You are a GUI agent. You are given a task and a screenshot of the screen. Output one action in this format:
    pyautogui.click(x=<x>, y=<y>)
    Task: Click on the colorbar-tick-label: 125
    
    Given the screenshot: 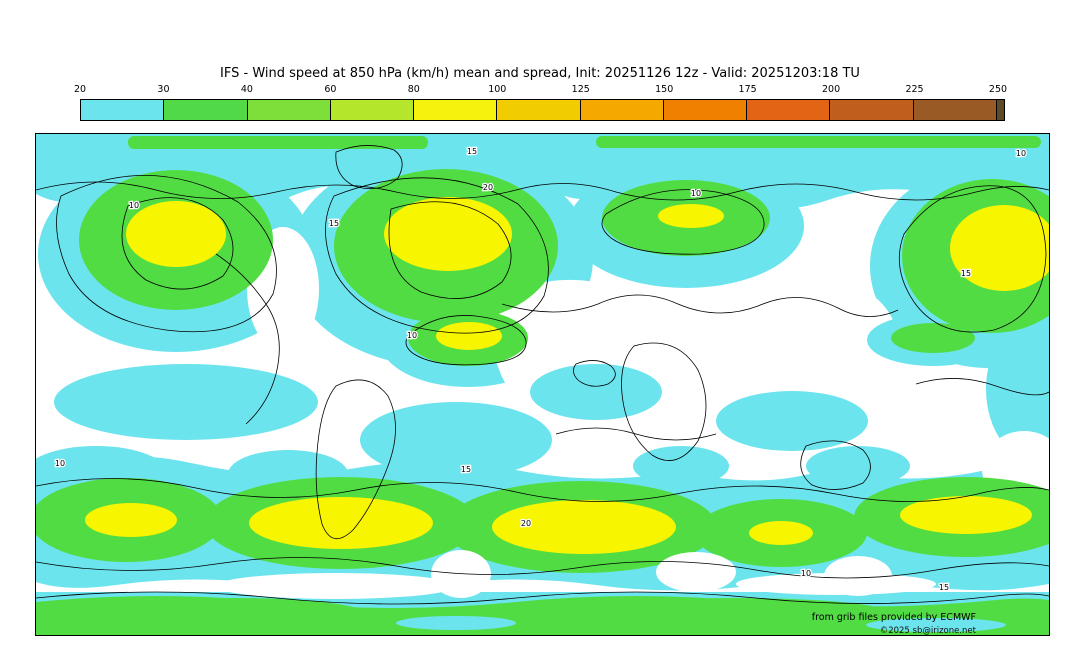 What is the action you would take?
    pyautogui.click(x=580, y=89)
    